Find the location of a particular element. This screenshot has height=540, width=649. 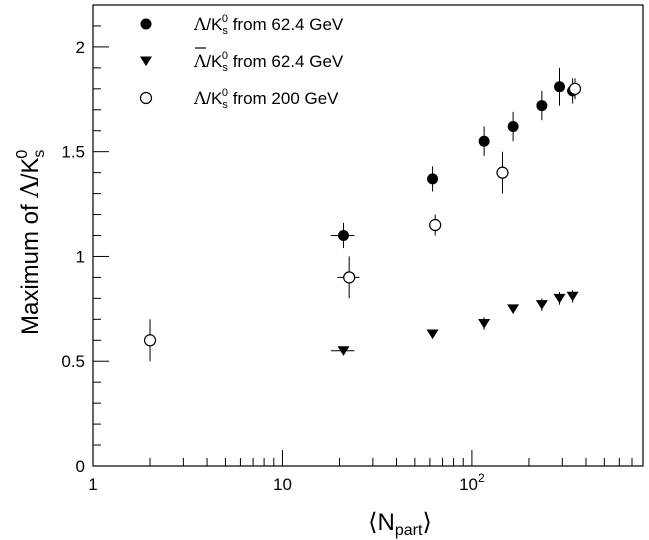

x-axis-title-close: ⟩ is located at coordinates (426, 522).